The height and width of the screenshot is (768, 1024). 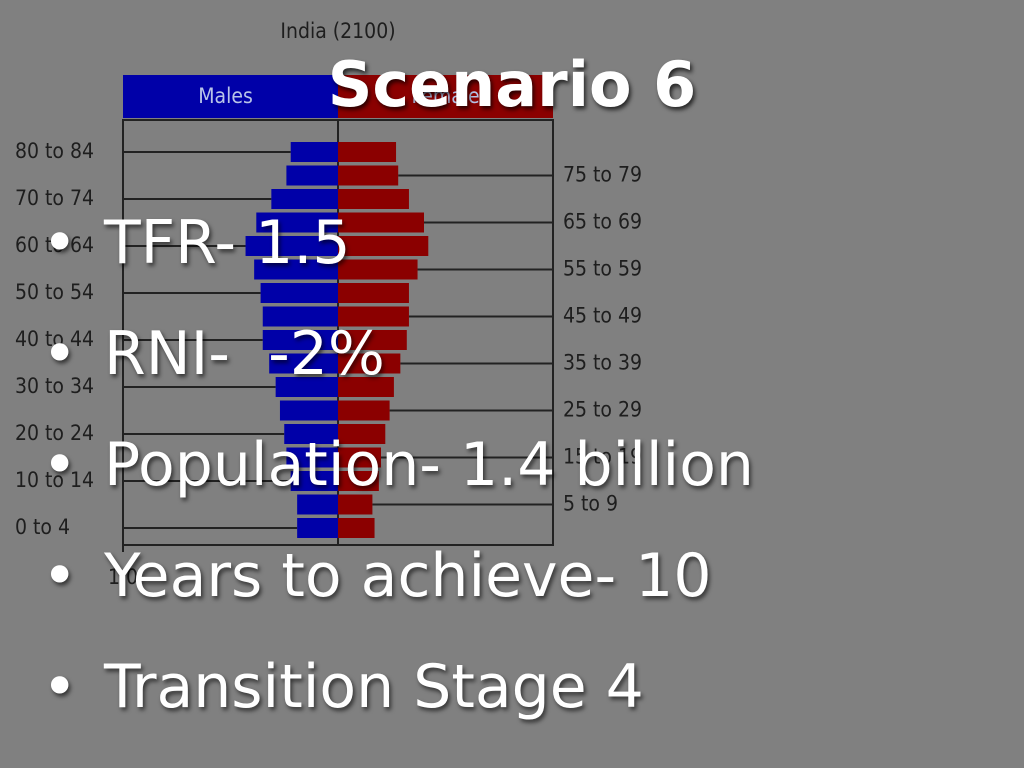 What do you see at coordinates (450, 96) in the screenshot?
I see `legend-label: Females` at bounding box center [450, 96].